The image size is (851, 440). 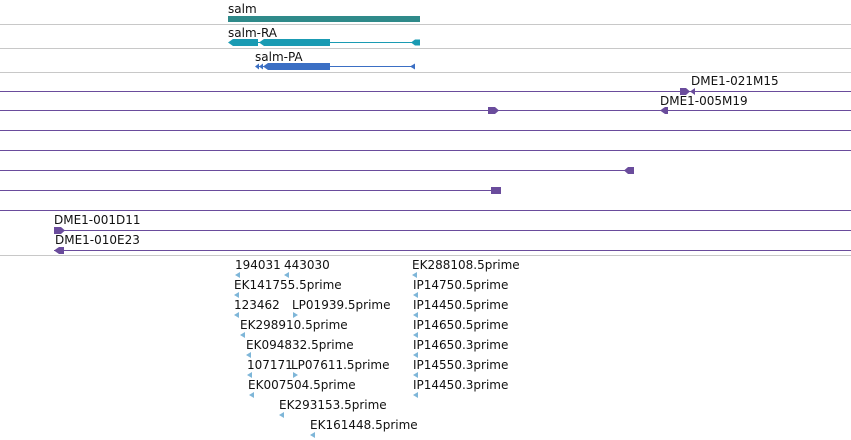 I want to click on clone-feature-dme1-021m15-start, so click(x=685, y=91).